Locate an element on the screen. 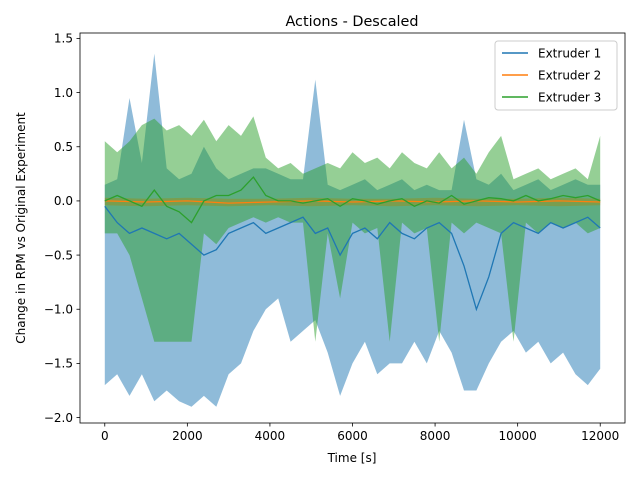 The height and width of the screenshot is (485, 640). legend-frame is located at coordinates (556, 75).